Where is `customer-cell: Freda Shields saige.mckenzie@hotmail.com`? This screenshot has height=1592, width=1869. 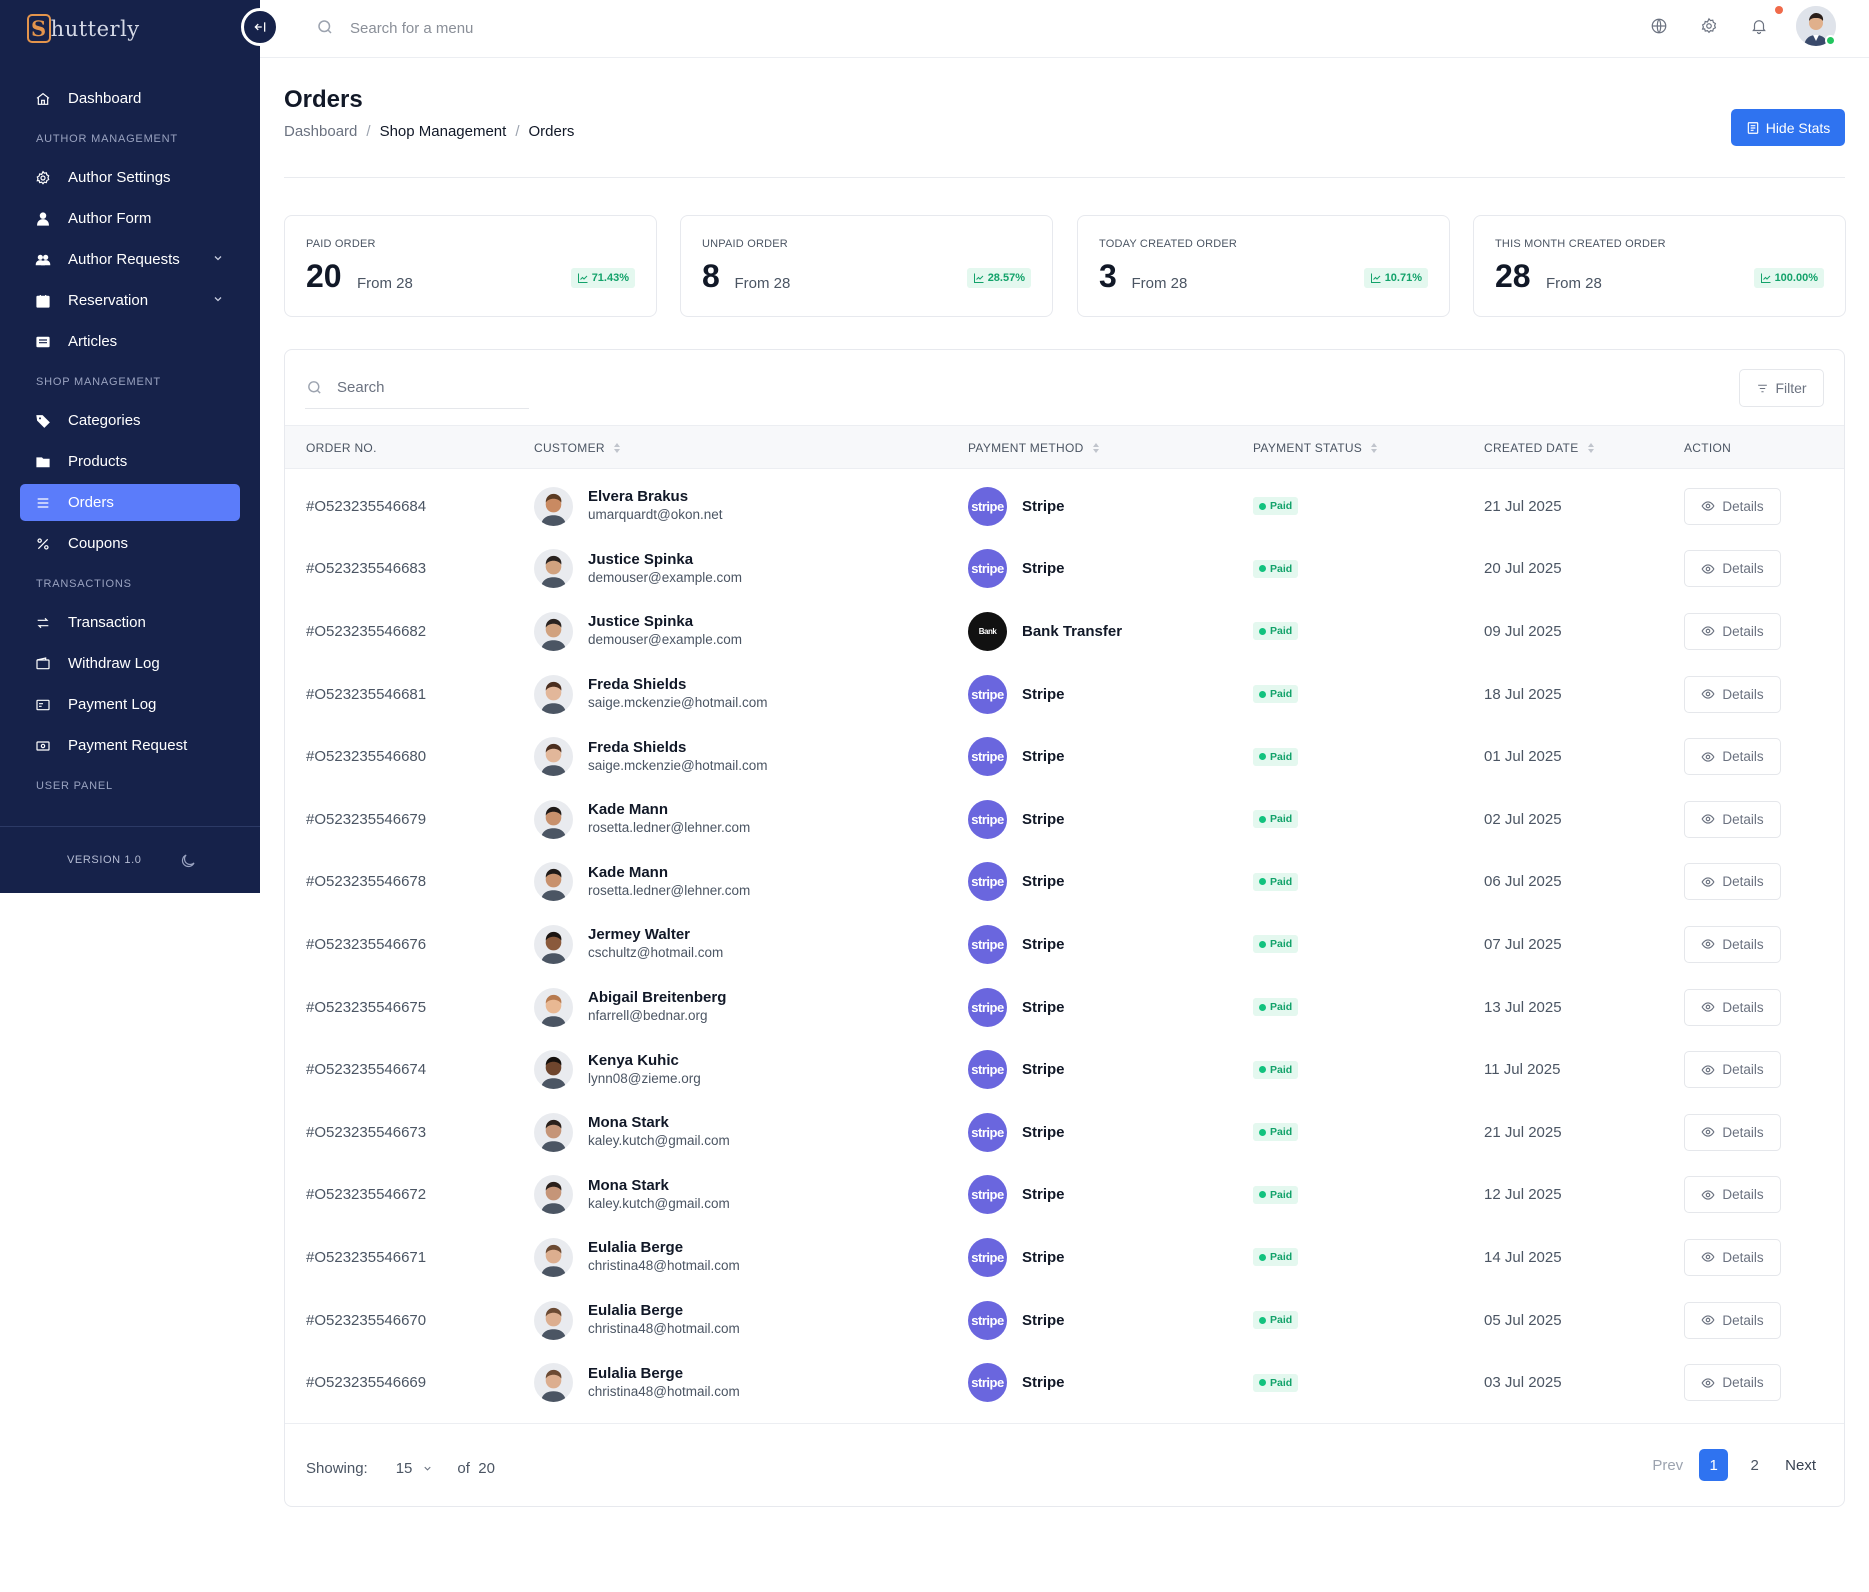
customer-cell: Freda Shields saige.mckenzie@hotmail.com is located at coordinates (651, 694).